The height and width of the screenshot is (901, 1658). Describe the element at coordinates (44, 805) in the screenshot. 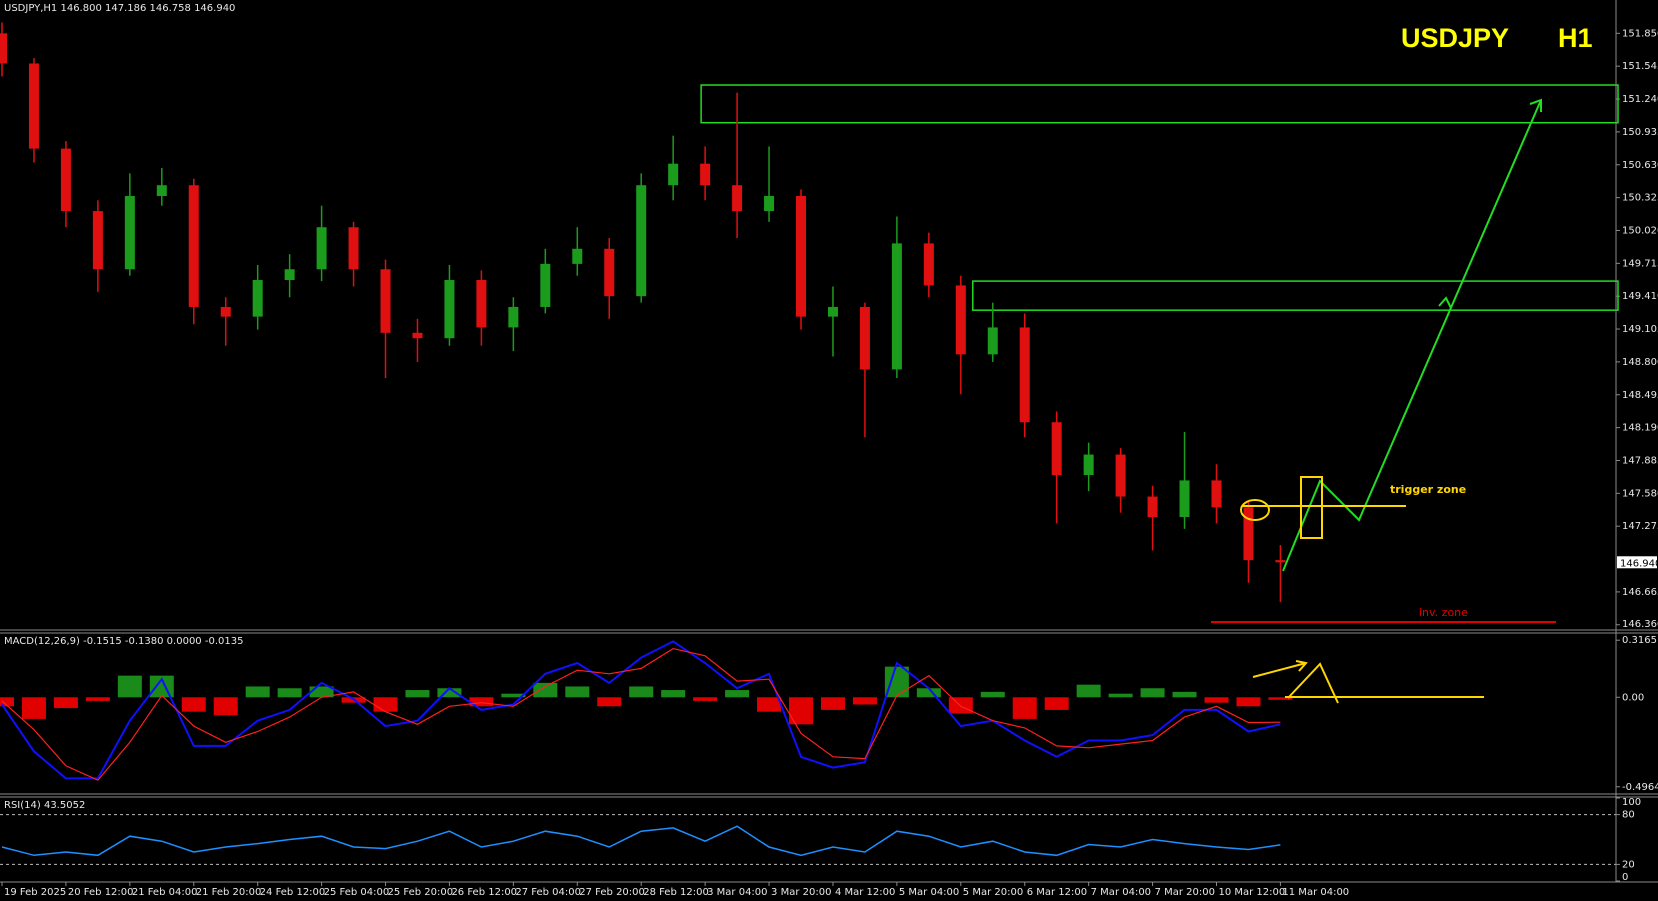

I see `panel-title: RSI(14) 43.5052` at that location.